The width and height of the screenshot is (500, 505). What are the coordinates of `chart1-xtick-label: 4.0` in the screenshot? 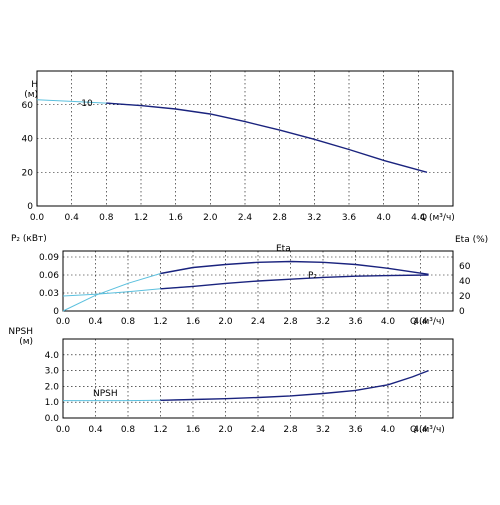 It's located at (388, 322).